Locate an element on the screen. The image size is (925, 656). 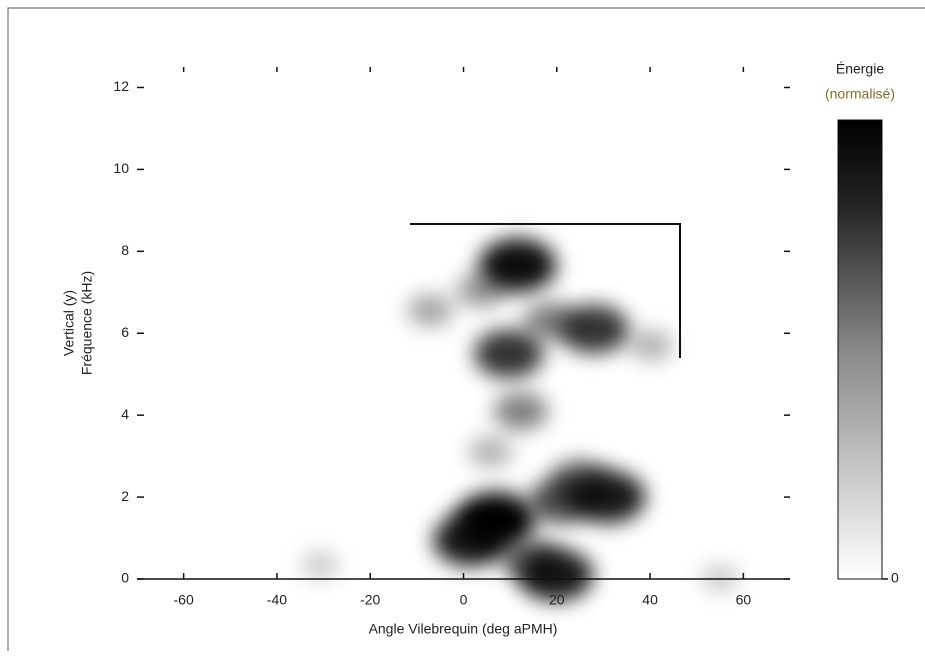
annotation-bracket is located at coordinates (545, 290).